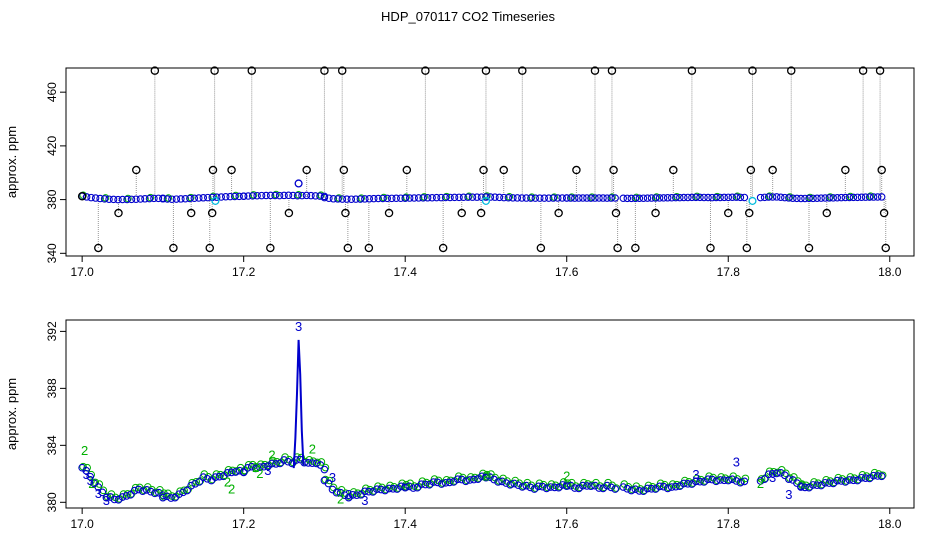 The height and width of the screenshot is (540, 936). I want to click on bottom-x-tick-label: 17.6, so click(567, 524).